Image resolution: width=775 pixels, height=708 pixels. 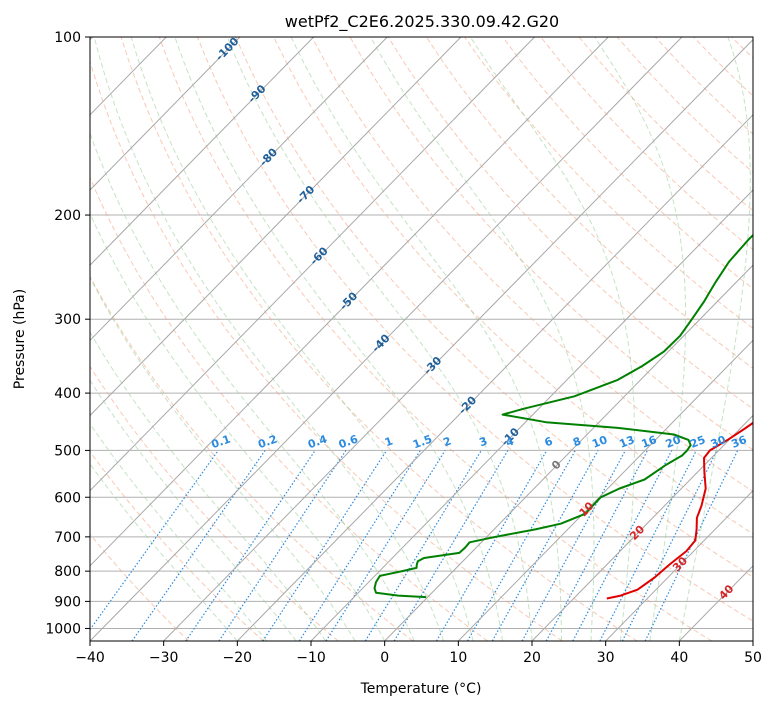 I want to click on y-axis-label: Pressure (hPa), so click(x=20, y=339).